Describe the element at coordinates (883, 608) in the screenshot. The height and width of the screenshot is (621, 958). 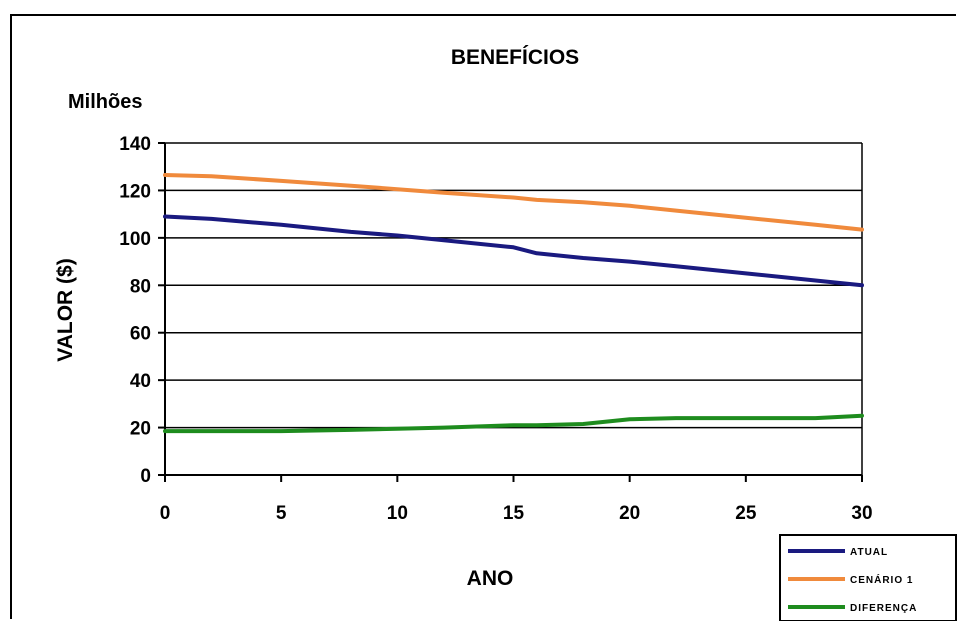
I see `legend-label-3: DIFERENÇA` at that location.